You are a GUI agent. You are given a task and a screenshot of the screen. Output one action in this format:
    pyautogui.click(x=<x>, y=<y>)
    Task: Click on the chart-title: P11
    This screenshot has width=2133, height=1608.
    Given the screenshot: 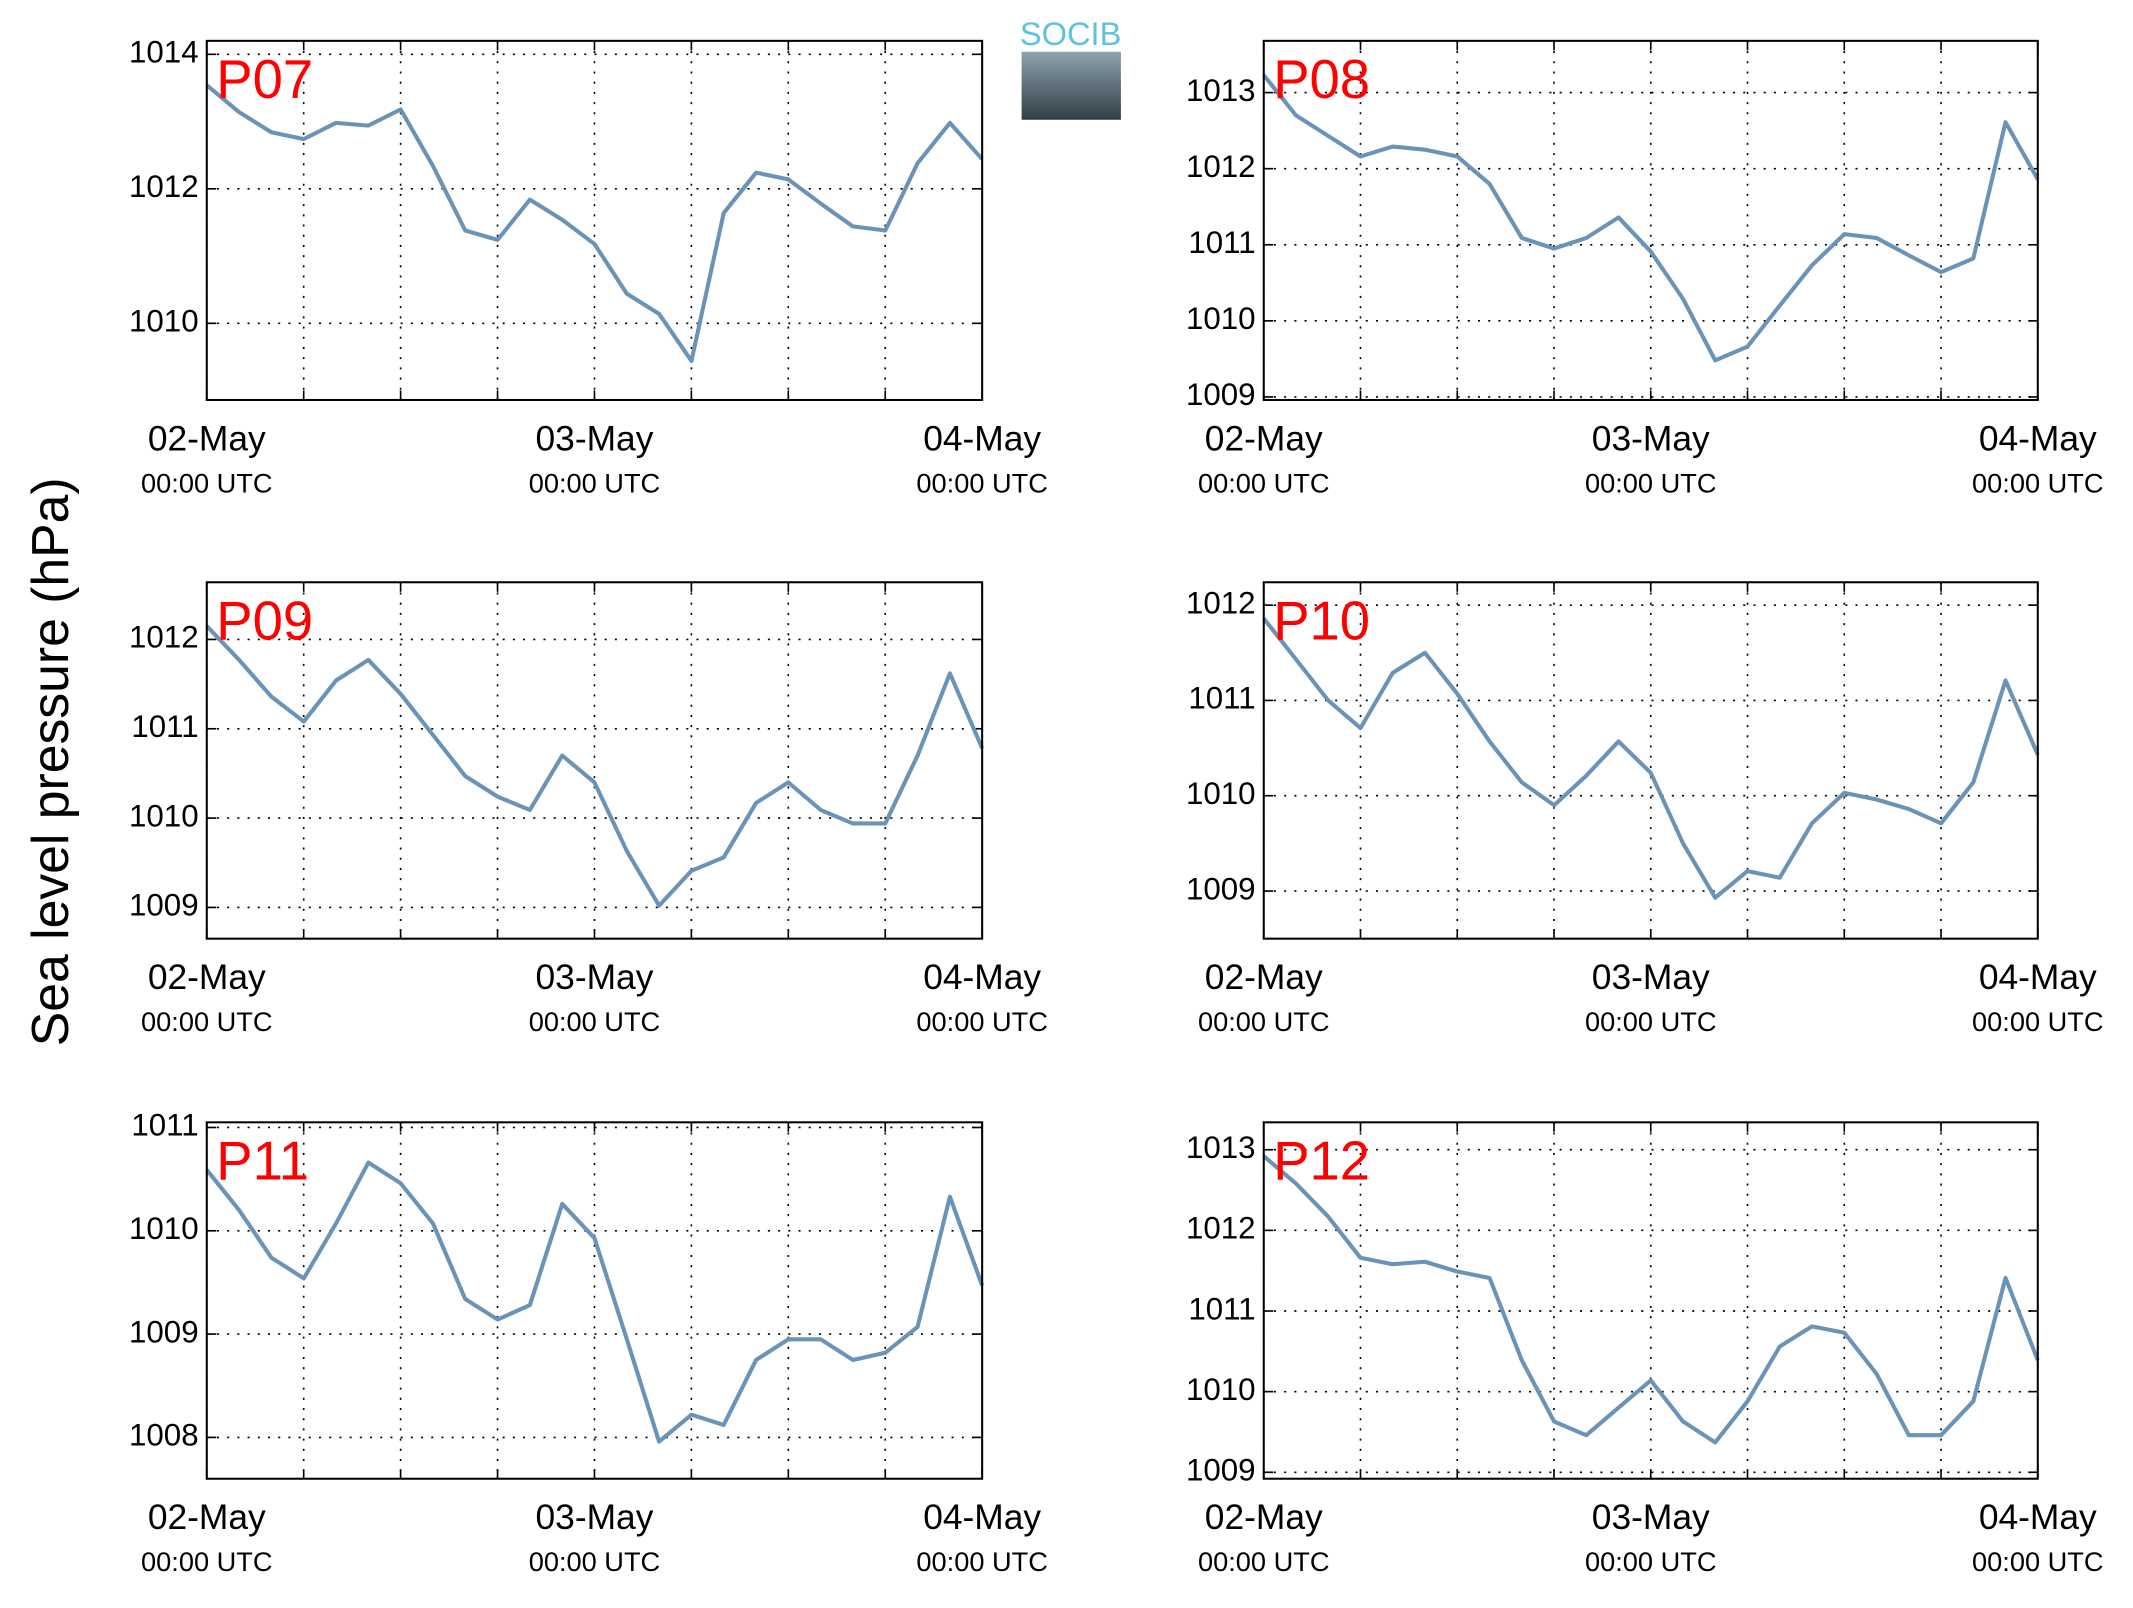 What is the action you would take?
    pyautogui.click(x=262, y=1160)
    